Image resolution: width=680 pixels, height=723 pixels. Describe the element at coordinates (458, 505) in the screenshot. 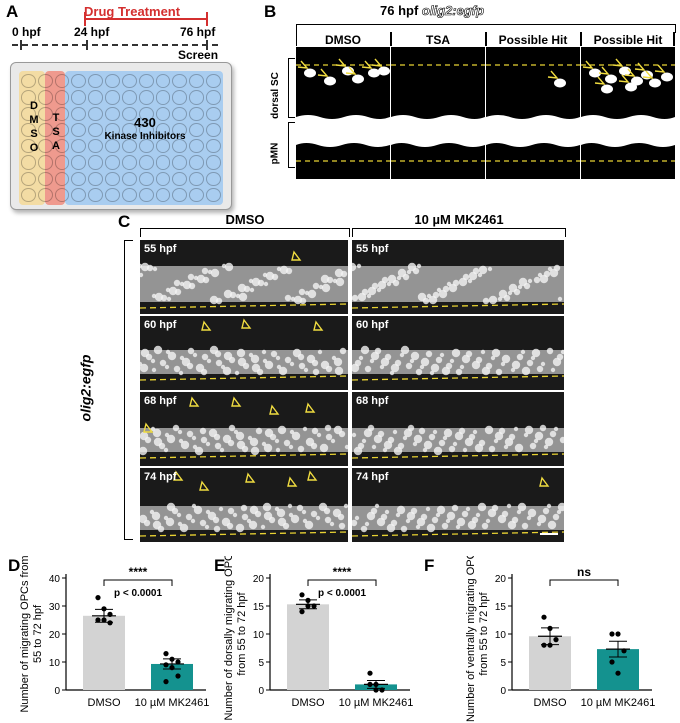

I see `micrograph-mk2461-3: 74 hpf` at that location.